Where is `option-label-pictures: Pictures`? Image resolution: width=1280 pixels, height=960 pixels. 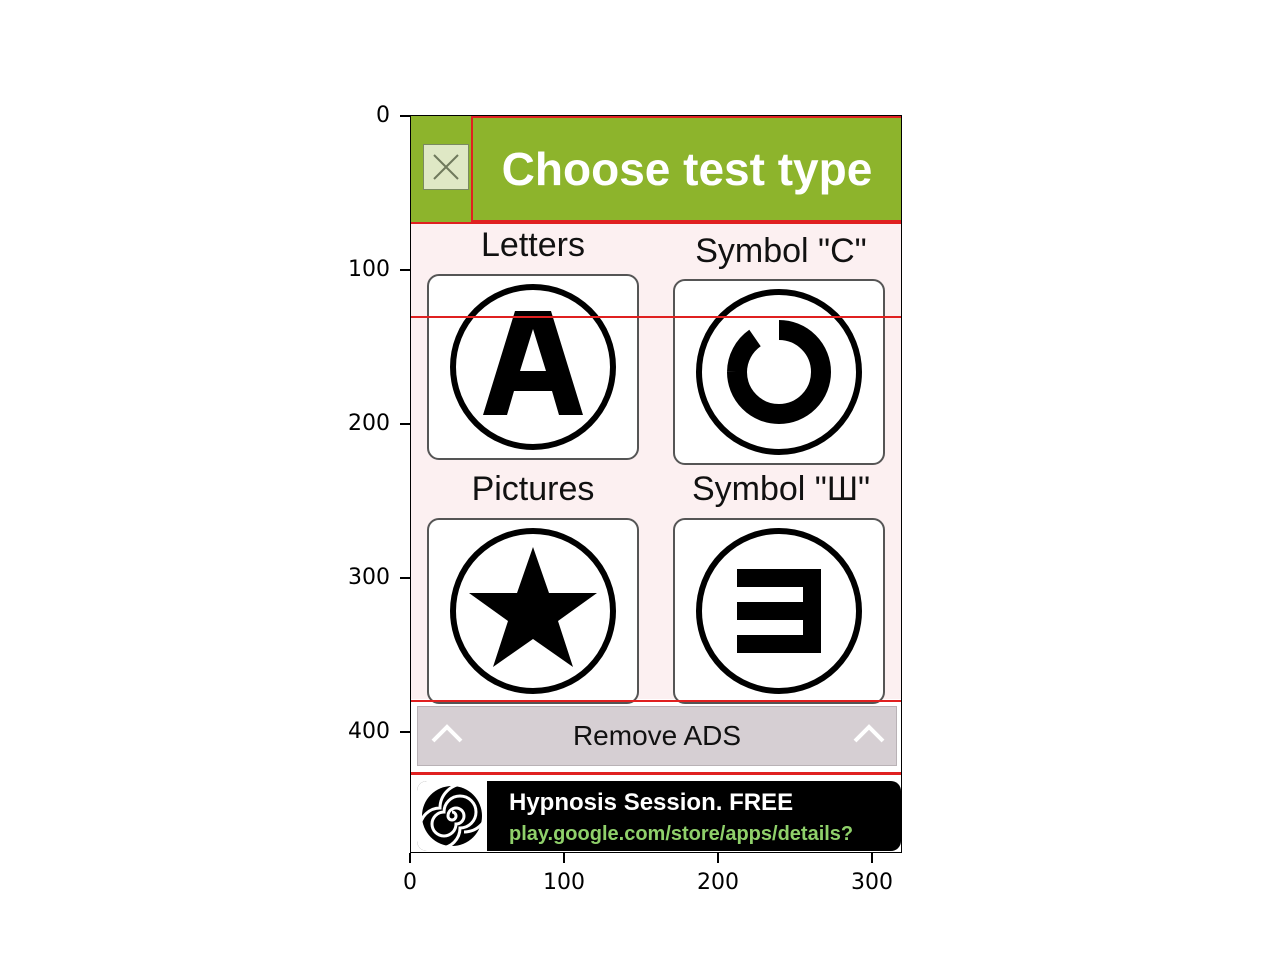 option-label-pictures: Pictures is located at coordinates (533, 489).